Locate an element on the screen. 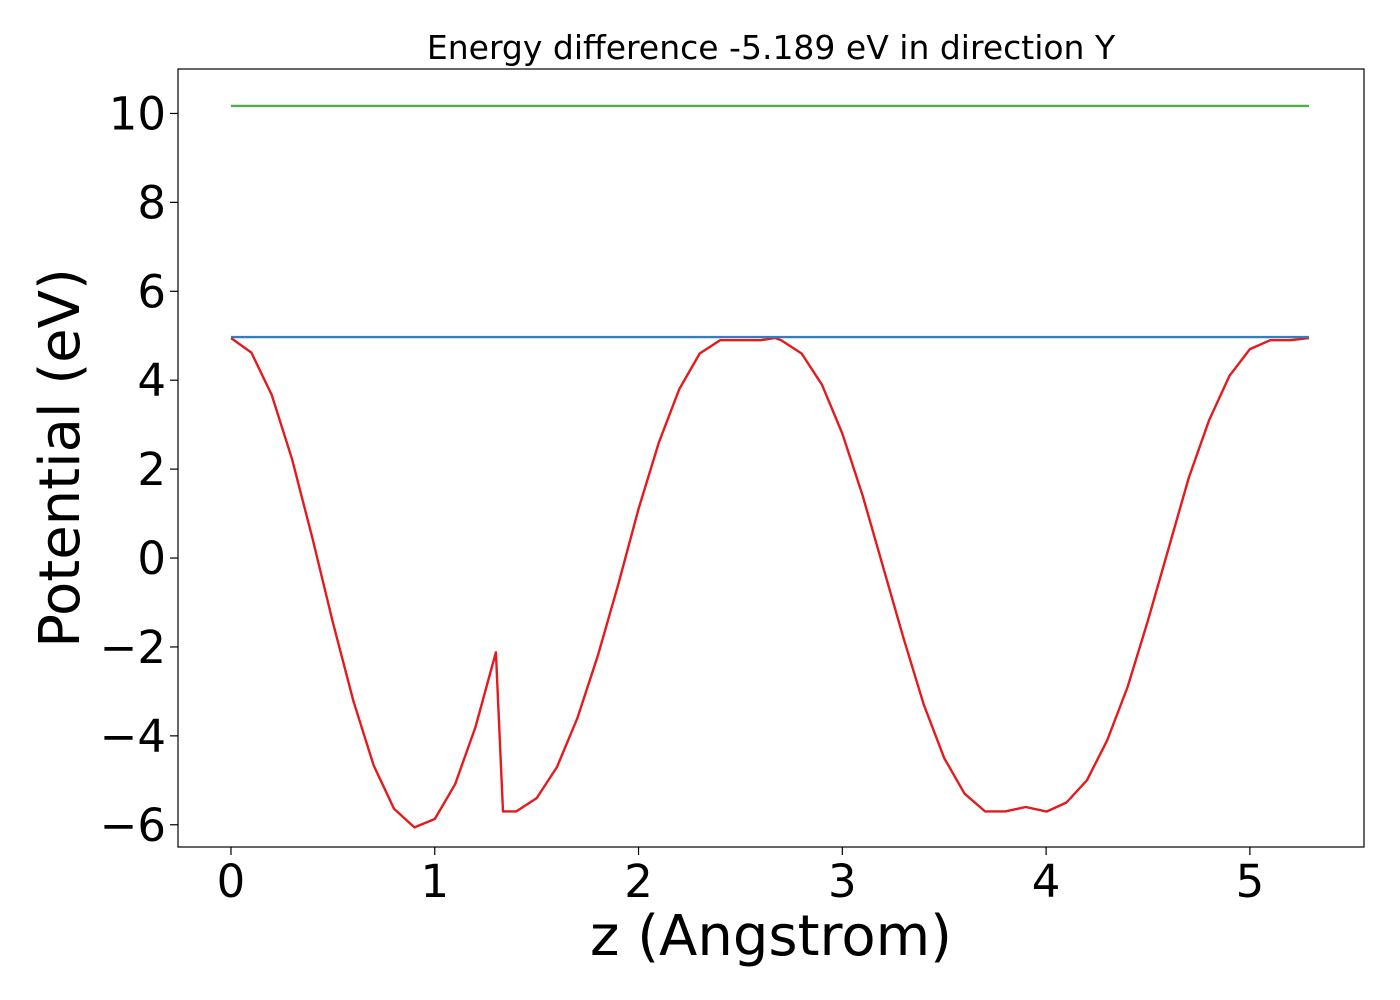  y-tick-label: 2 is located at coordinates (151, 469).